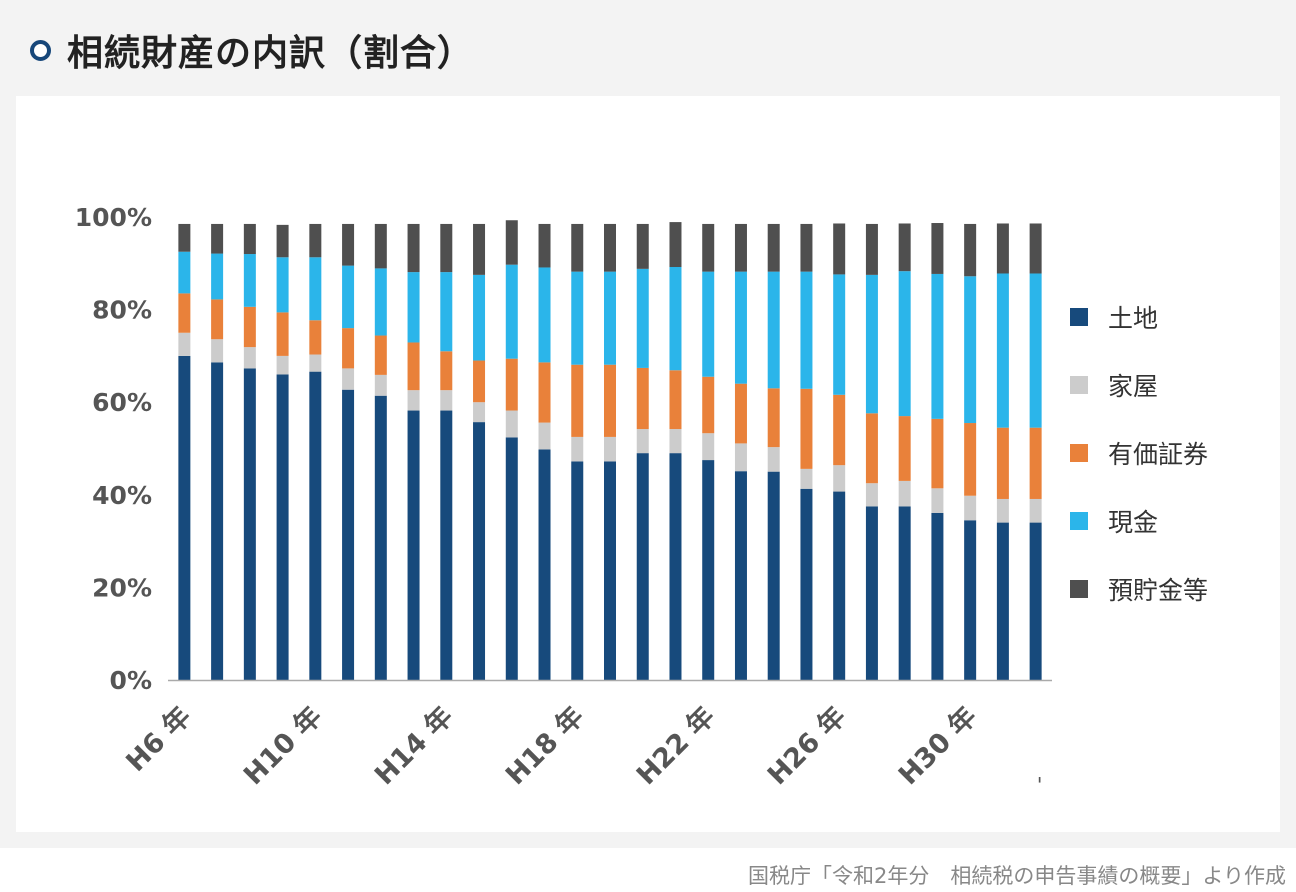 This screenshot has height=892, width=1296. I want to click on y-tick-label: 40%, so click(122, 495).